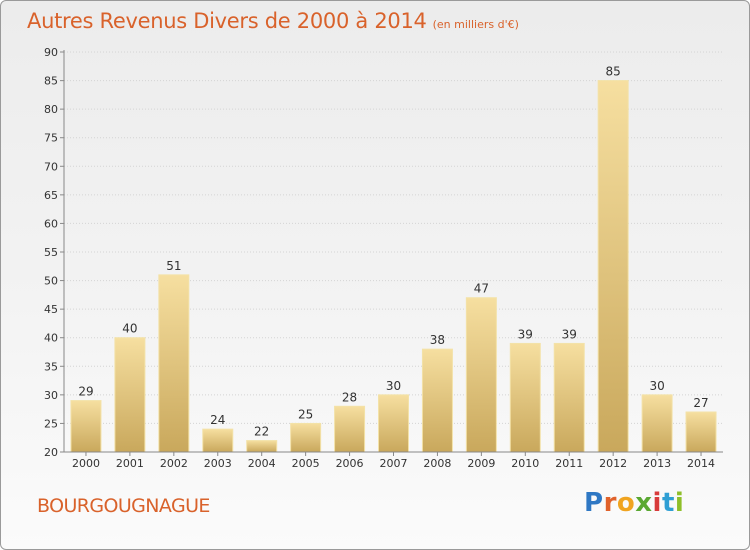  What do you see at coordinates (51, 223) in the screenshot?
I see `y-tick-label: 60` at bounding box center [51, 223].